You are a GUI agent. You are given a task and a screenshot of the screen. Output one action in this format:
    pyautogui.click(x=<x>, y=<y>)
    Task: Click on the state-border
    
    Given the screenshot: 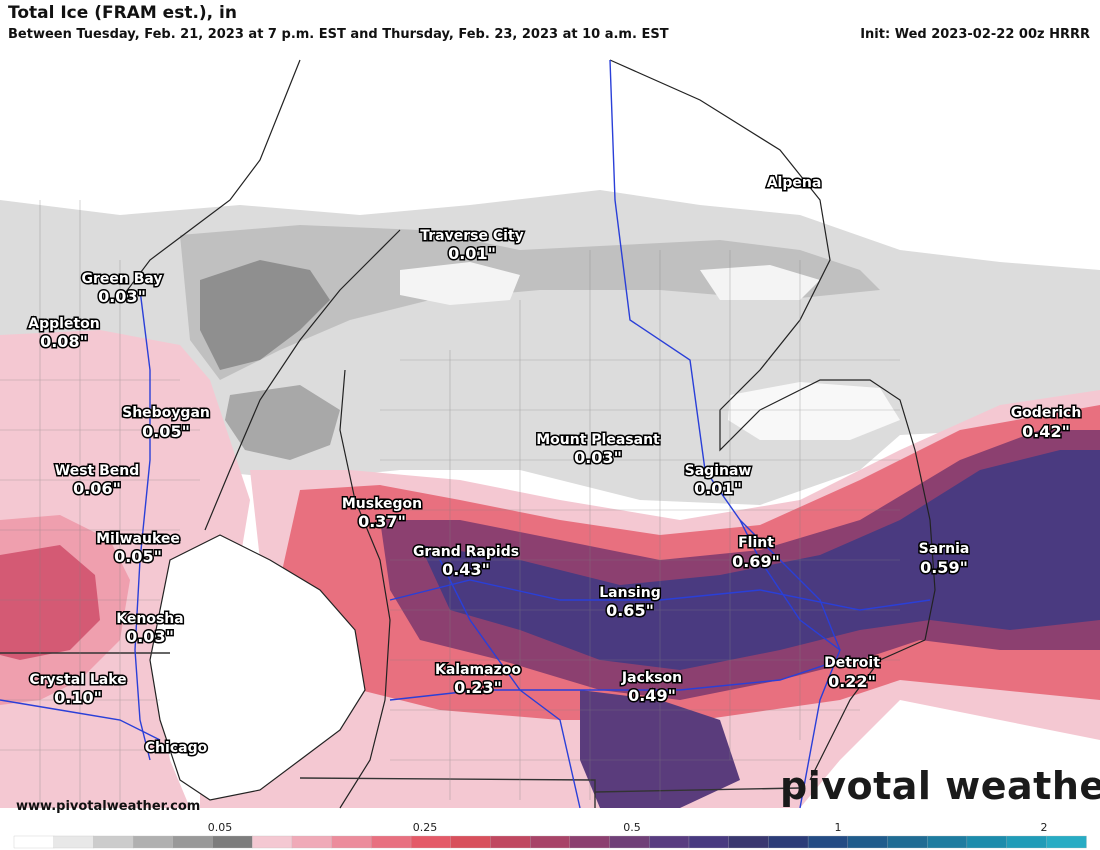 What is the action you would take?
    pyautogui.click(x=697, y=790)
    